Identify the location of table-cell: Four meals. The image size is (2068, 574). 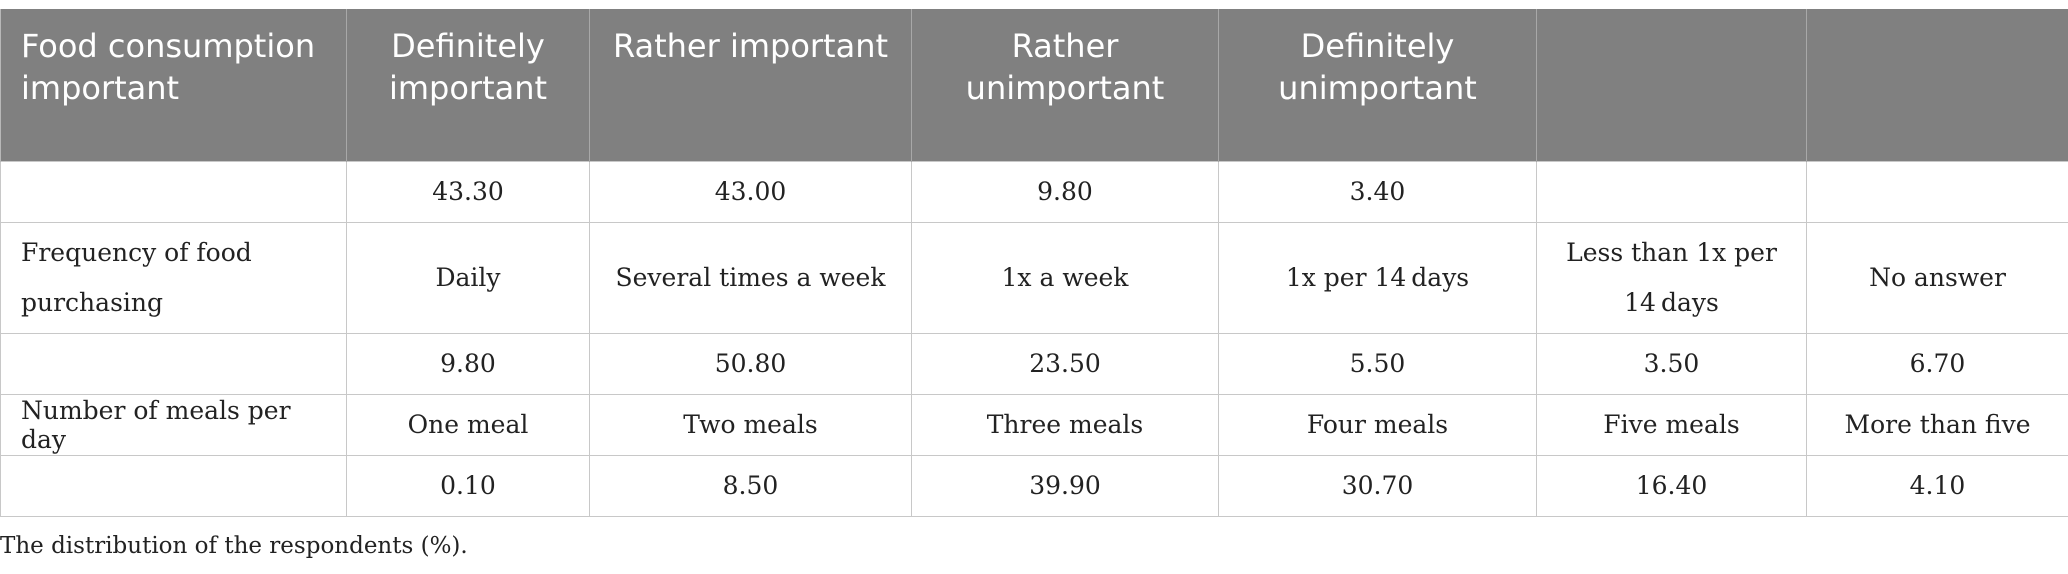
(1377, 424).